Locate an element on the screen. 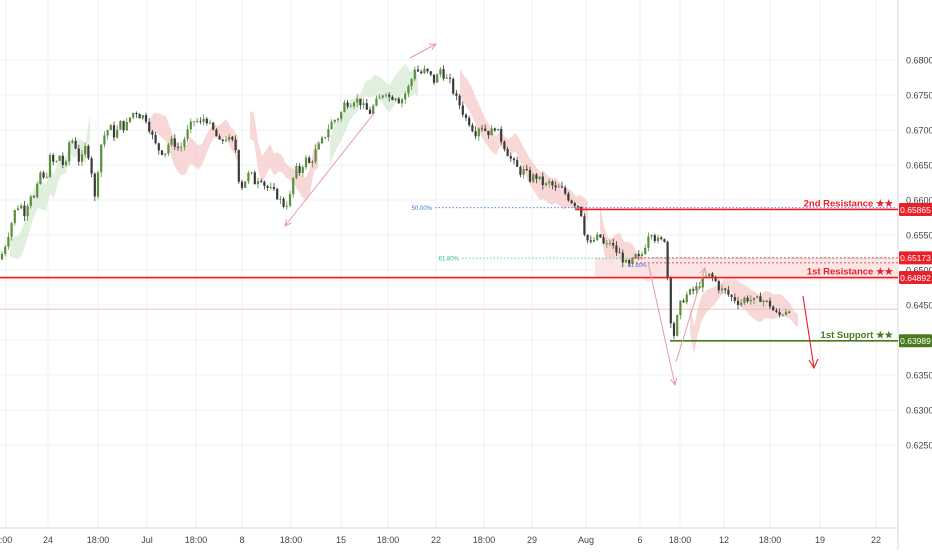 This screenshot has height=555, width=932. fib-label: 61.80% is located at coordinates (449, 260).